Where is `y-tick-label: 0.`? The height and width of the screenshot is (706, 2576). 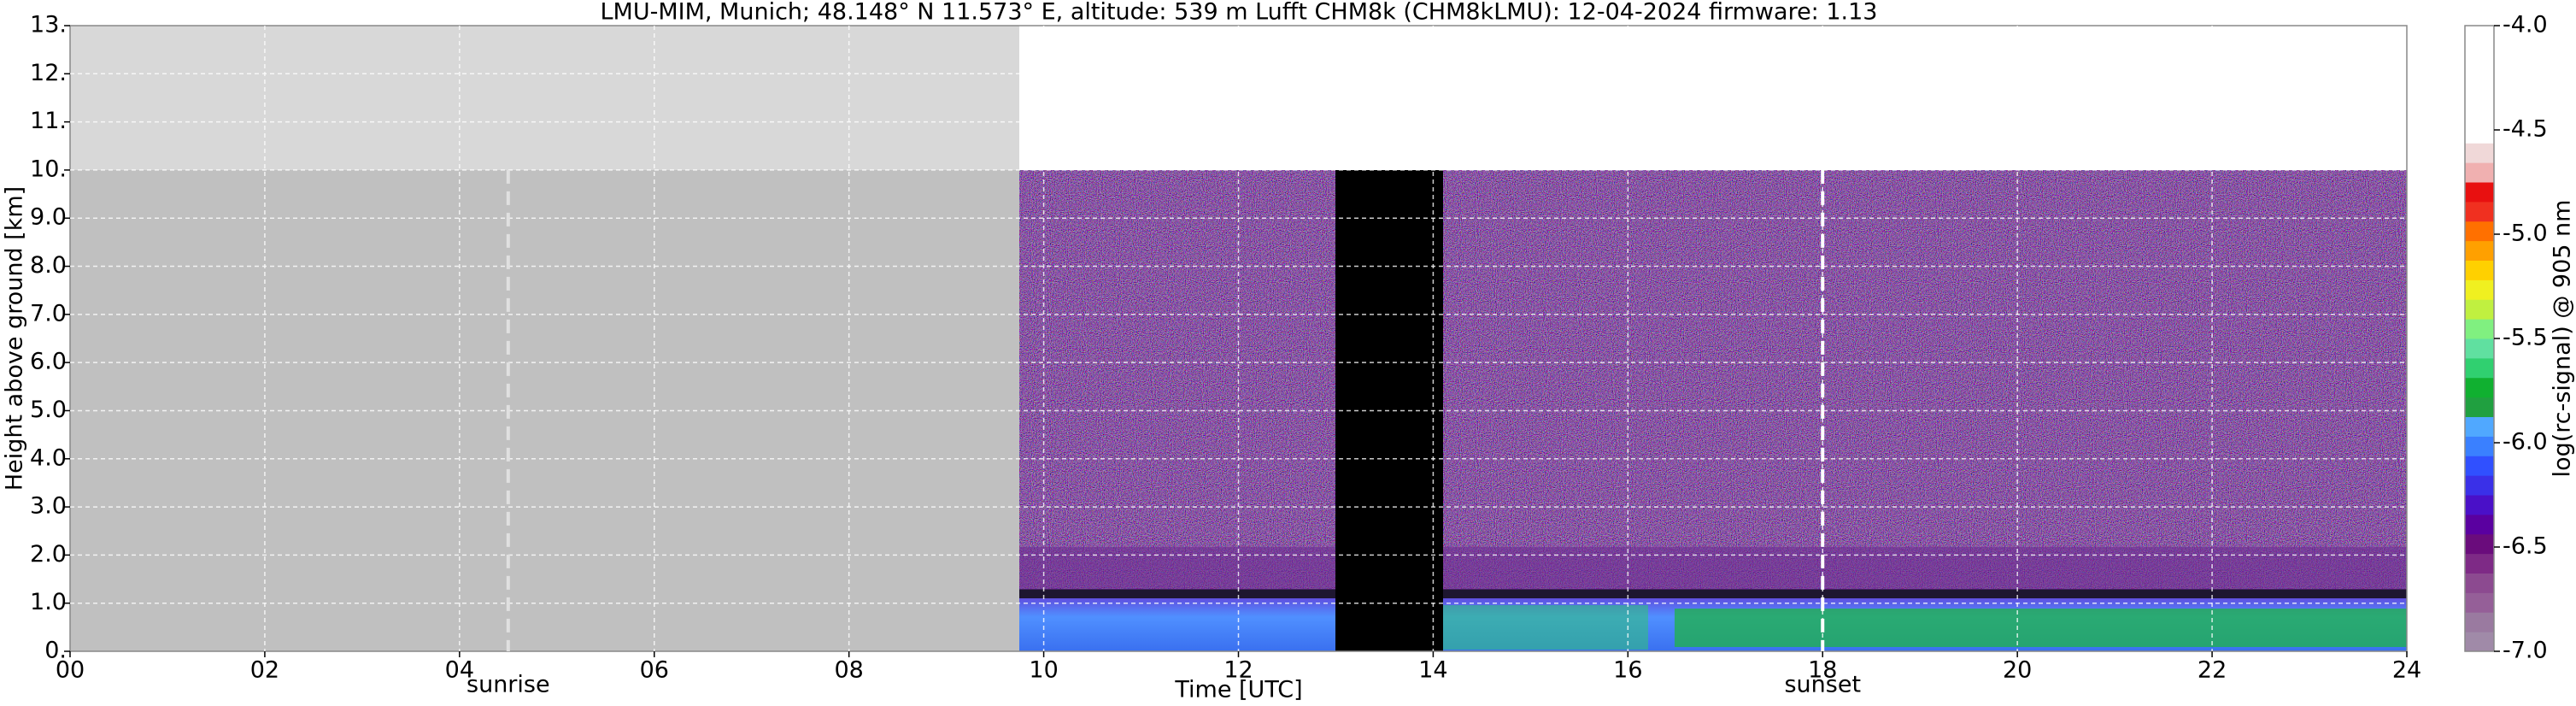 y-tick-label: 0. is located at coordinates (55, 651).